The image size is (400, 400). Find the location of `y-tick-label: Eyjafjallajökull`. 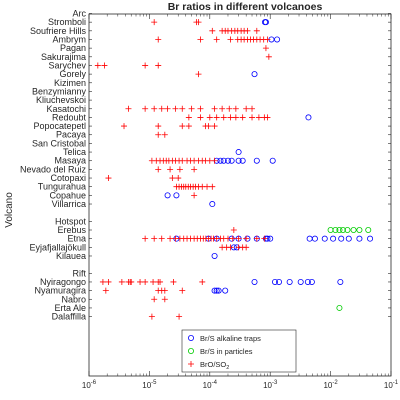

y-tick-label: Eyjafjallajökull is located at coordinates (57, 247).